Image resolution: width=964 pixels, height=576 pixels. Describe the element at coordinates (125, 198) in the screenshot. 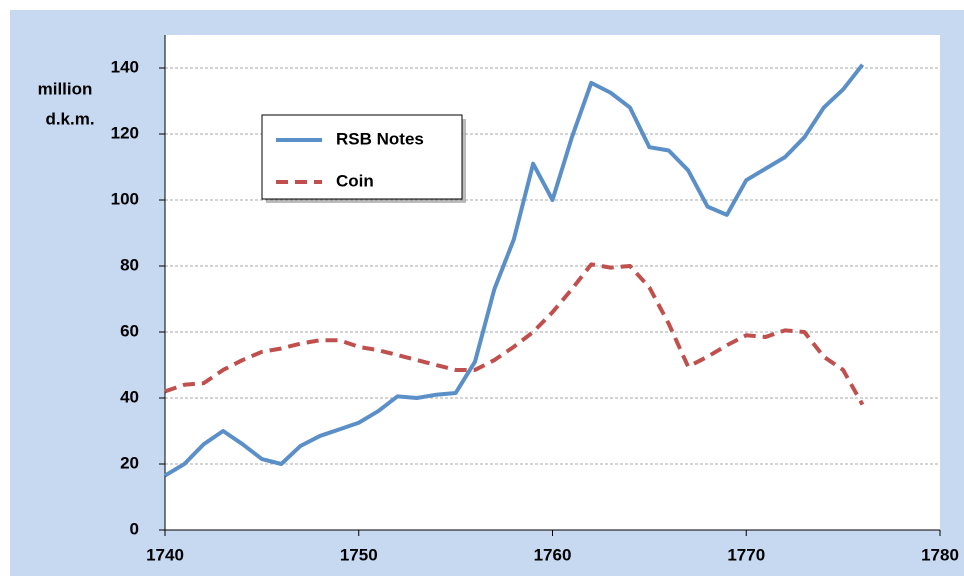

I see `y-tick-label: 100` at that location.